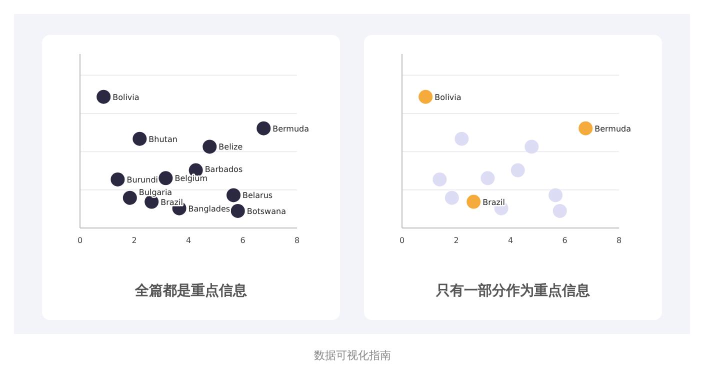 This screenshot has width=705, height=377. I want to click on annotation: Banglades, so click(209, 209).